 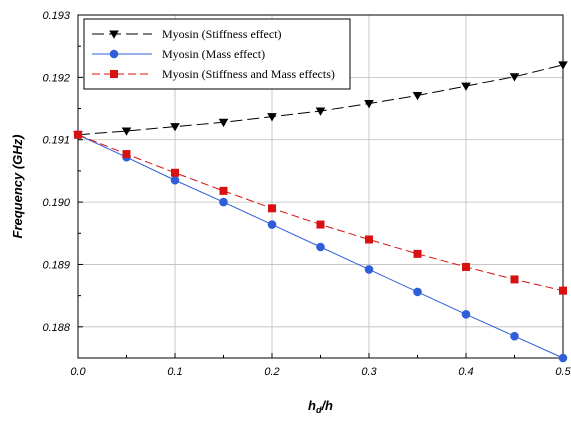 What do you see at coordinates (213, 54) in the screenshot?
I see `legend-label: Myosin (Mass effect)` at bounding box center [213, 54].